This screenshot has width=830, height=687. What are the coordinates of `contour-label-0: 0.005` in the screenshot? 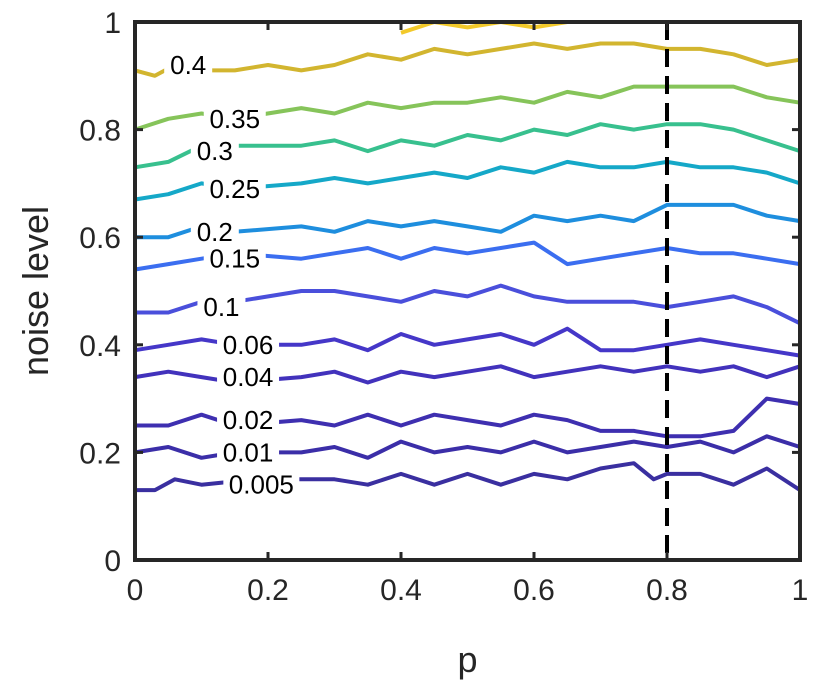 It's located at (261, 485).